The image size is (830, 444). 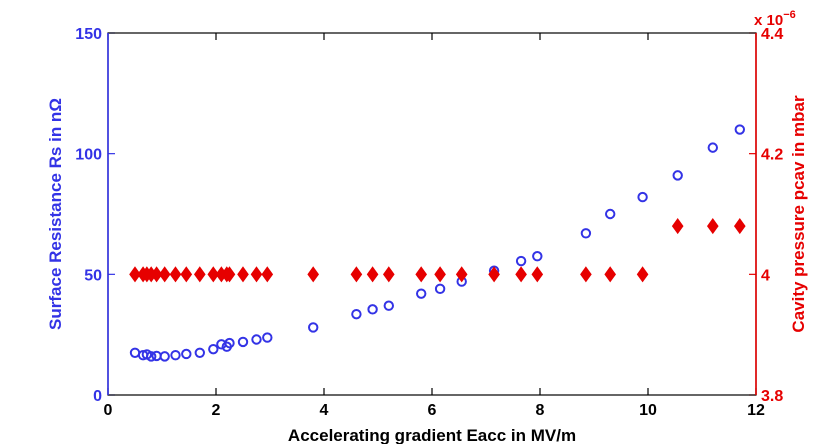 I want to click on left-y-tick-label: 0, so click(x=97, y=396).